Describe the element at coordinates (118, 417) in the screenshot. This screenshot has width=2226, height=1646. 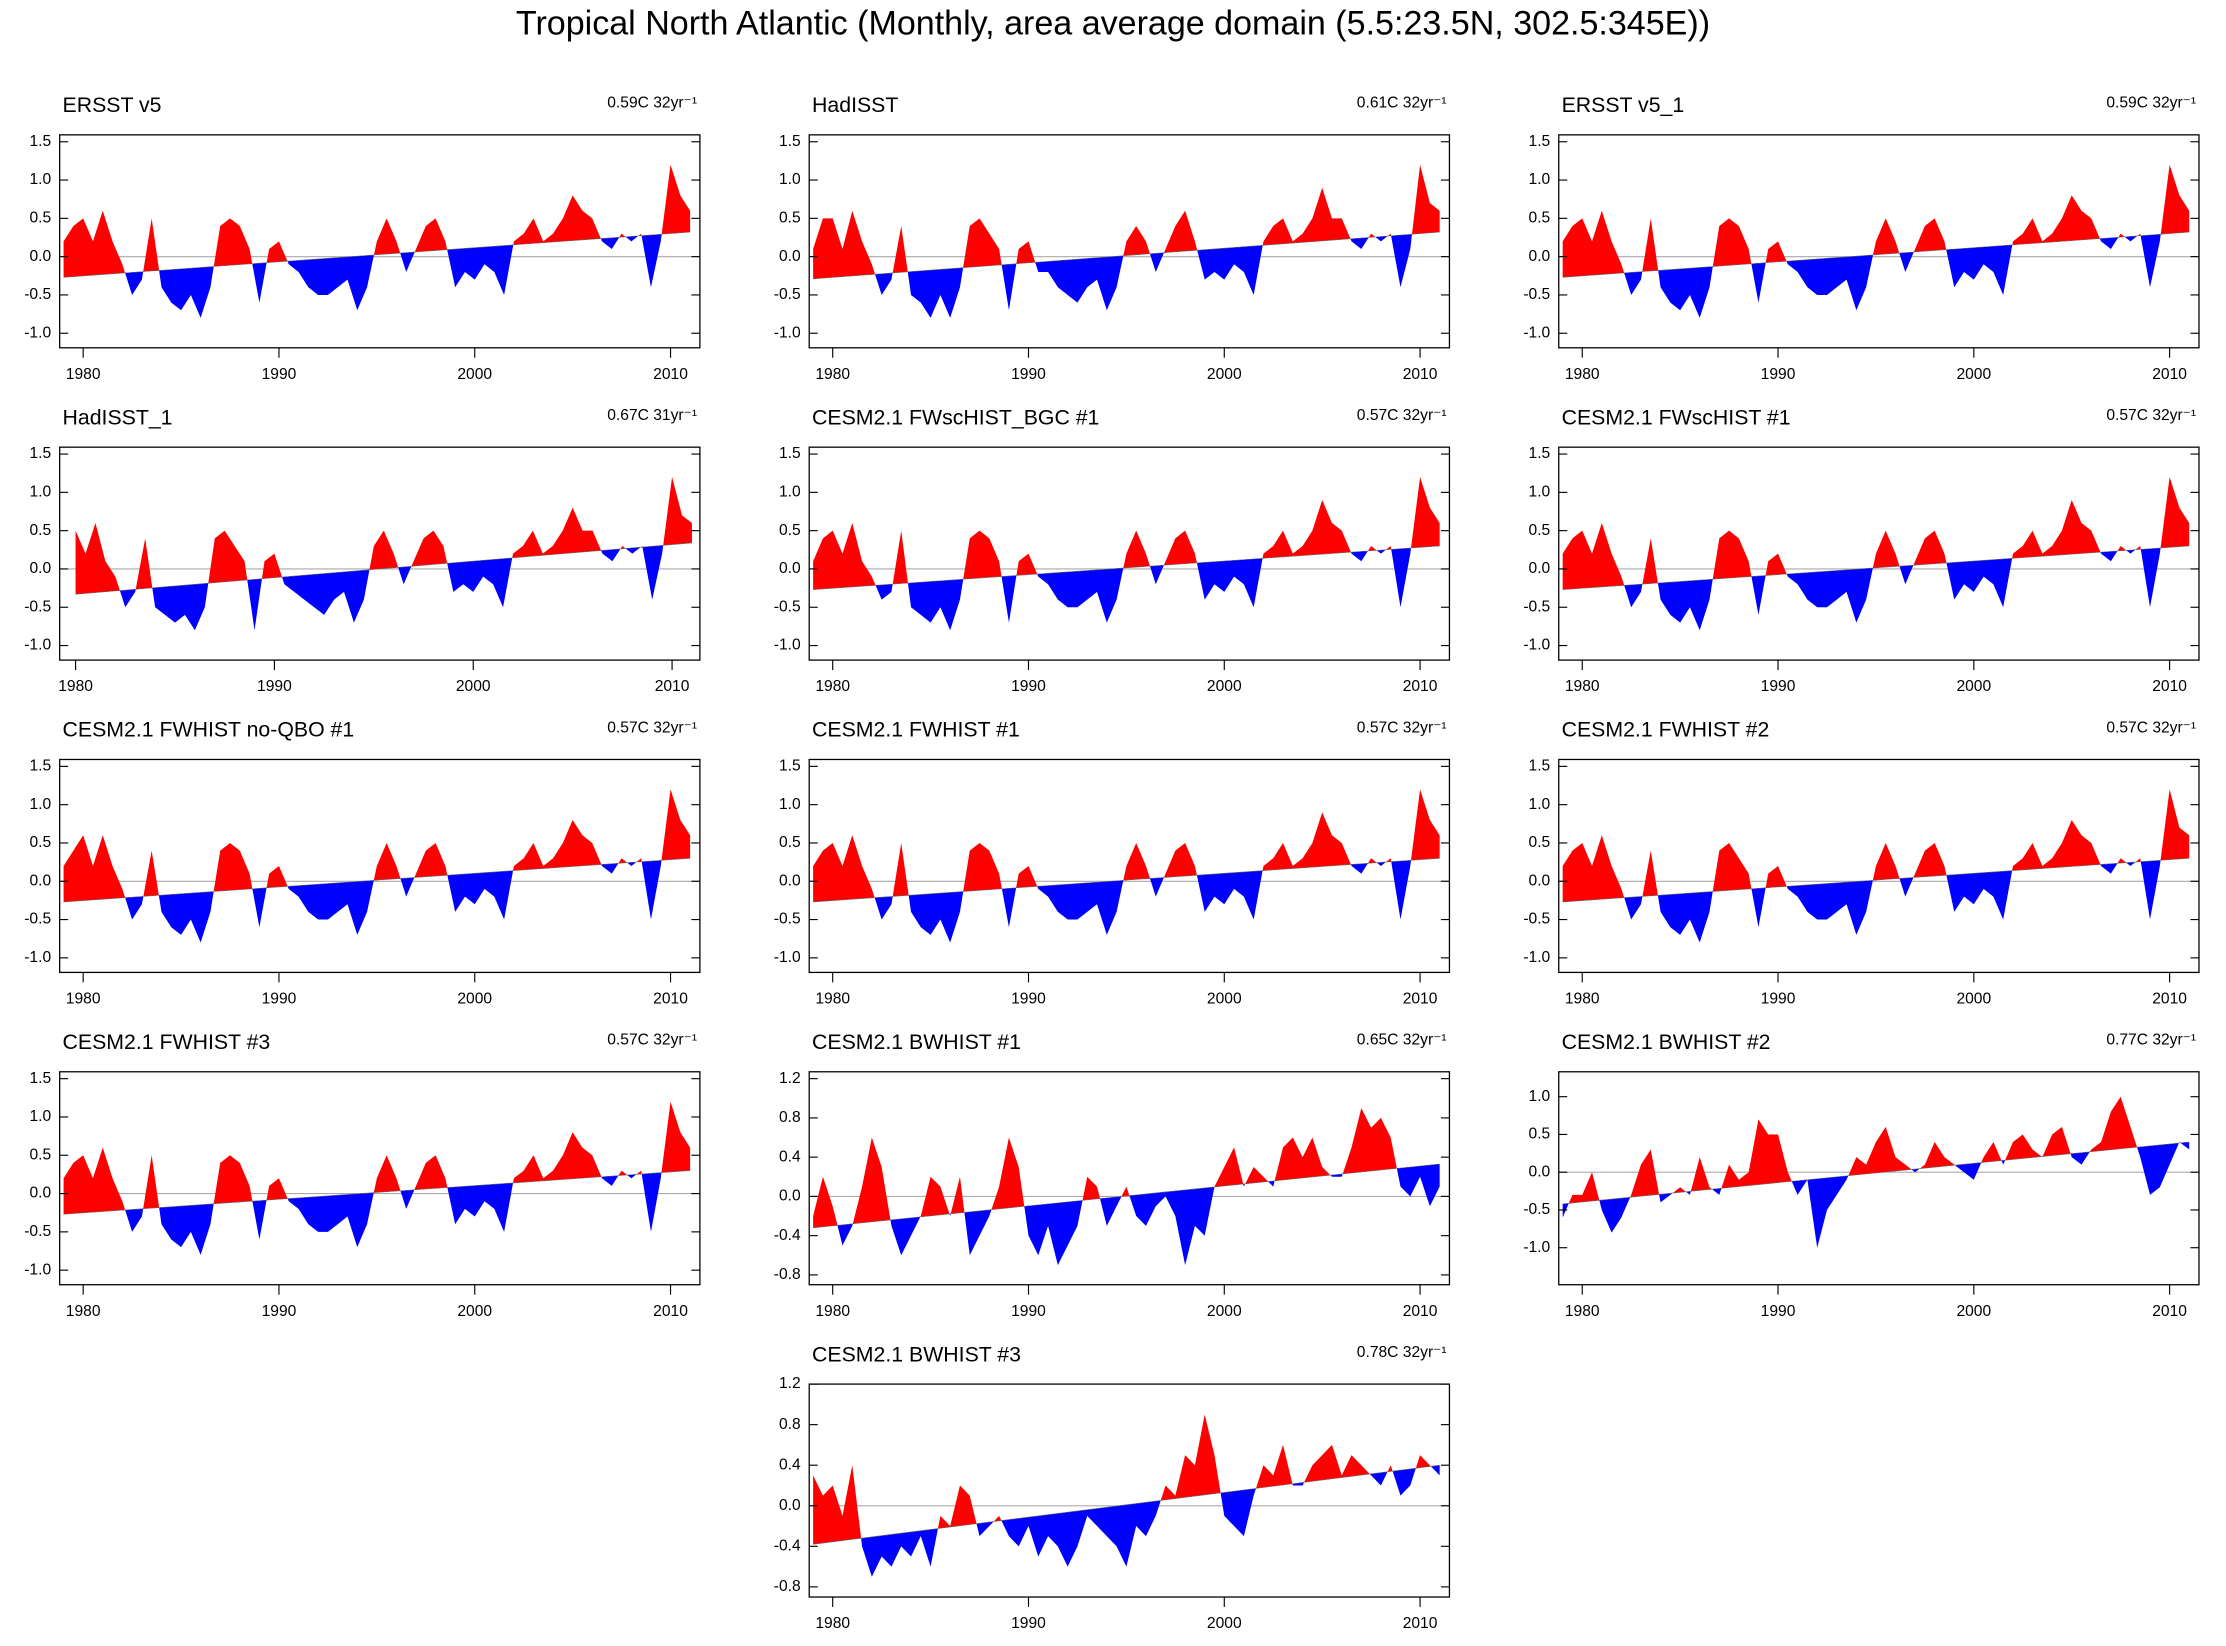
I see `panel-title: HadISST_1` at that location.